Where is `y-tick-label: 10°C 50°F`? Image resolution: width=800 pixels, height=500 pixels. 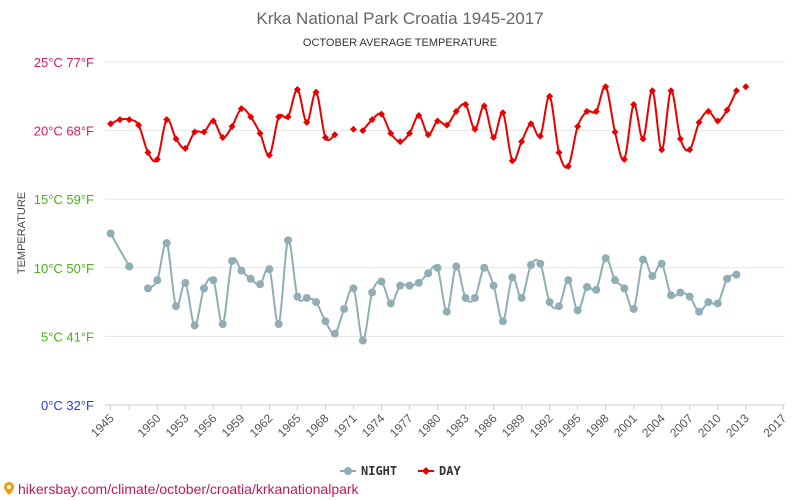
y-tick-label: 10°C 50°F is located at coordinates (64, 268).